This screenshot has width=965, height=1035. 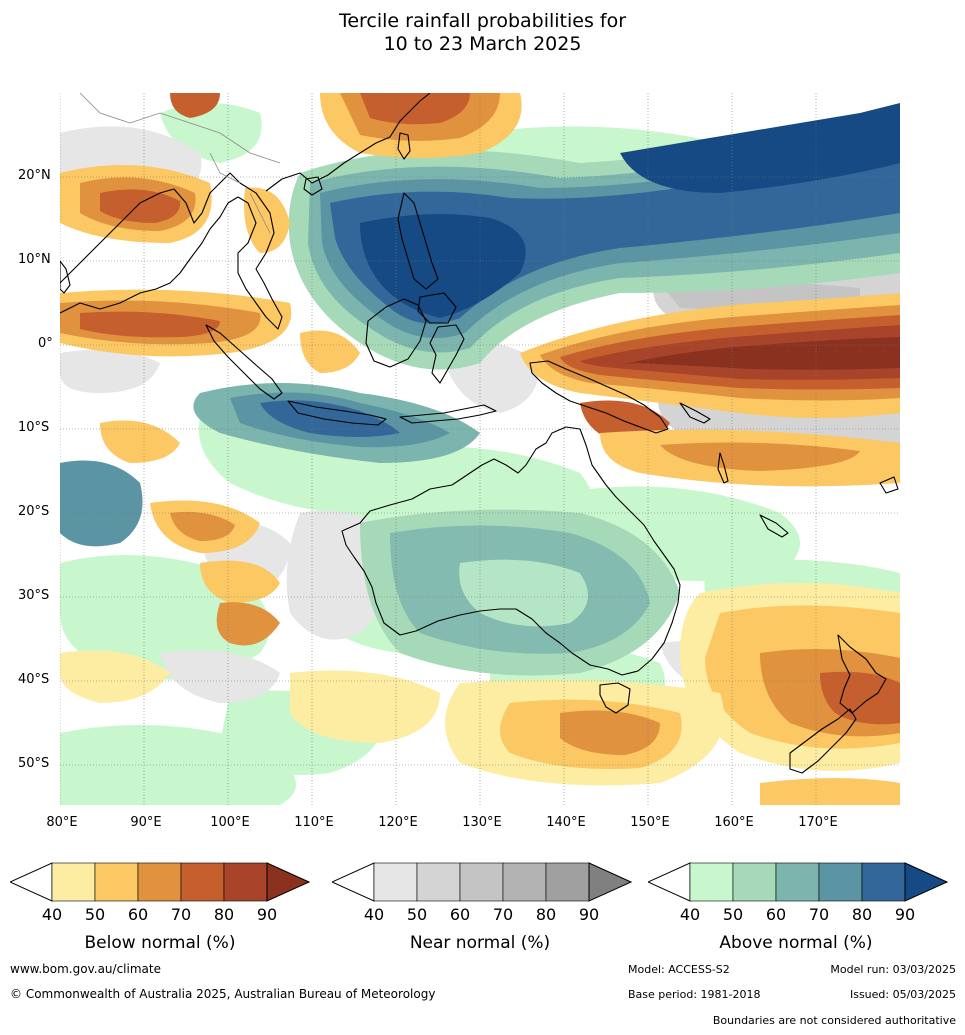 I want to click on base-period-text: Base period: 1981-2018, so click(x=694, y=994).